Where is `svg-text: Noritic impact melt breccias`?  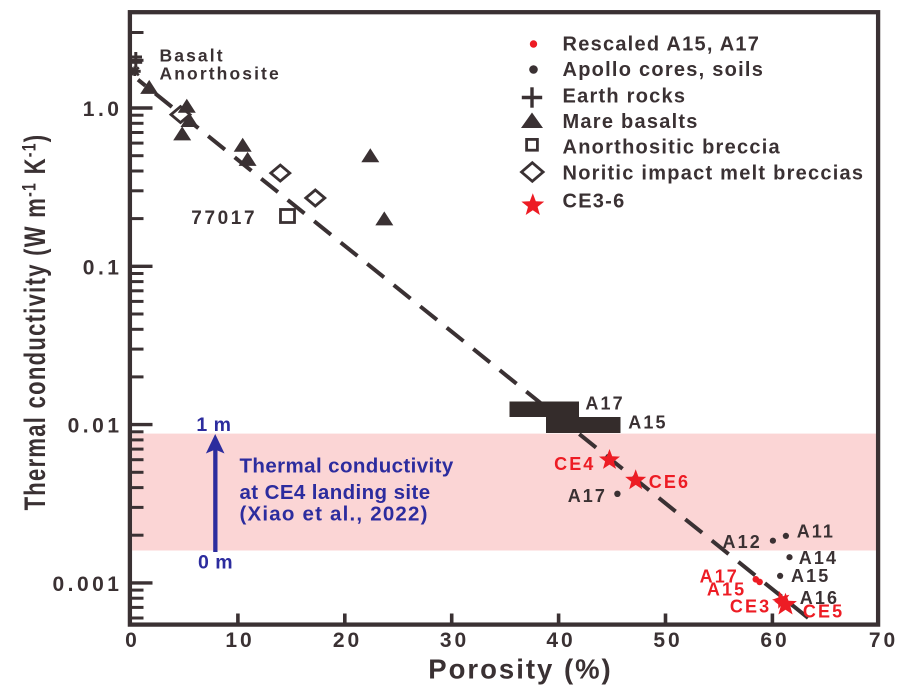
svg-text: Noritic impact melt breccias is located at coordinates (714, 174).